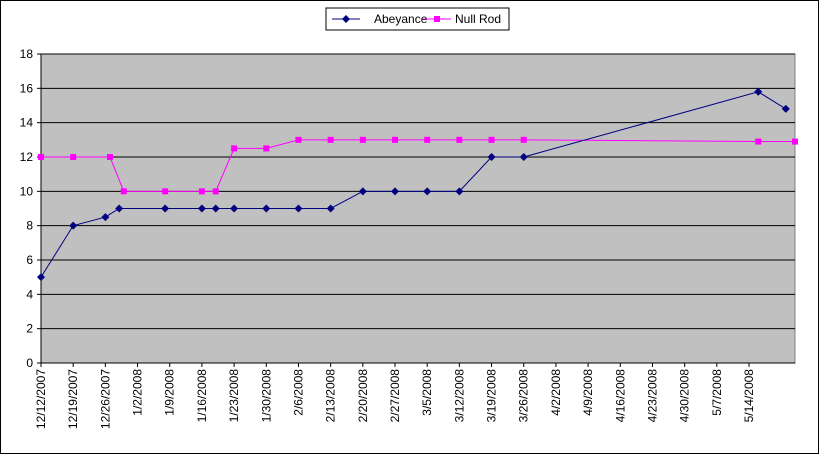 The width and height of the screenshot is (819, 454). I want to click on legend-label: Null Rod, so click(478, 19).